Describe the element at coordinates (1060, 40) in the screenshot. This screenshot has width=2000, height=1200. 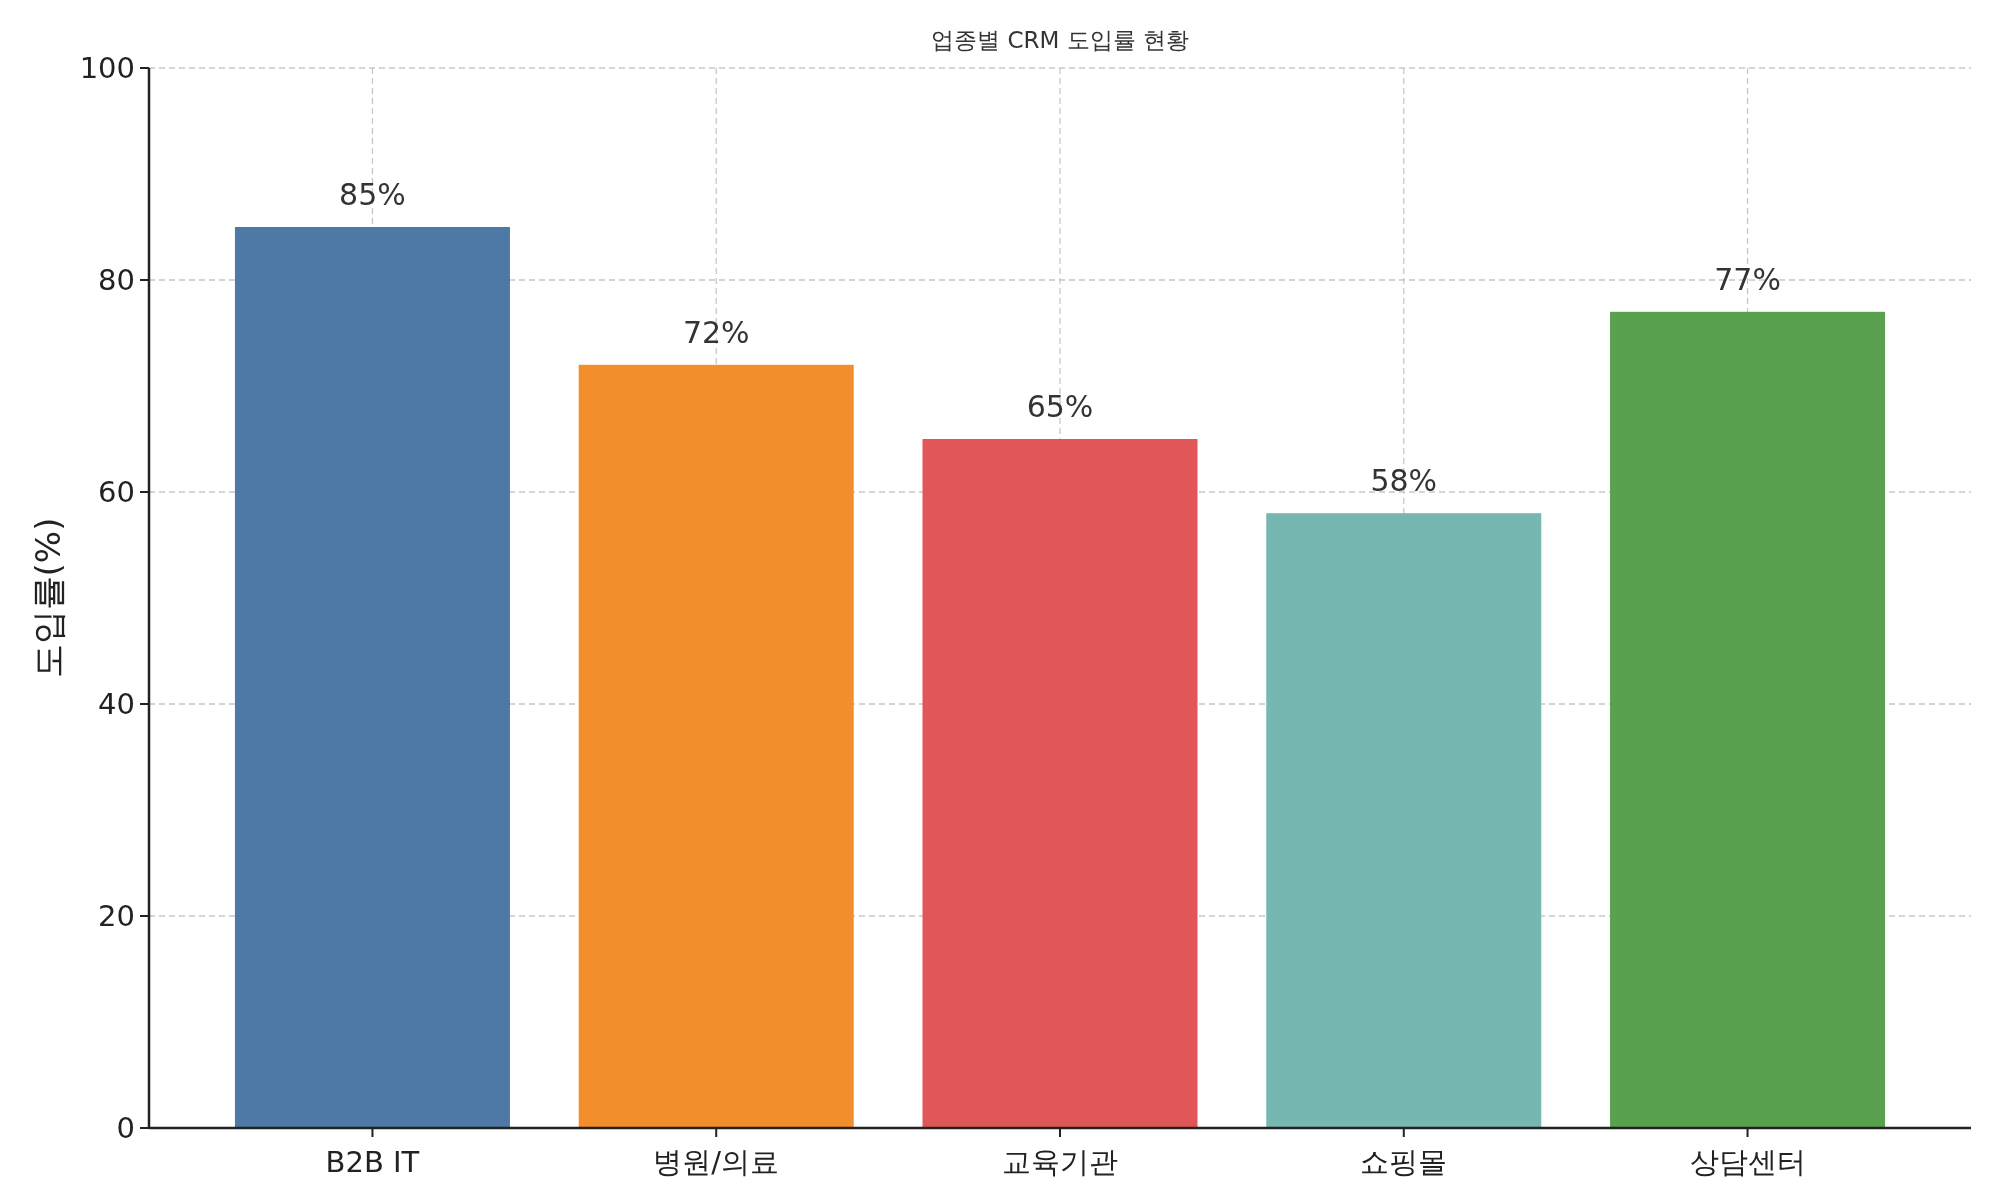
I see `chart-title: 업종별 CRM 도입률 현황` at that location.